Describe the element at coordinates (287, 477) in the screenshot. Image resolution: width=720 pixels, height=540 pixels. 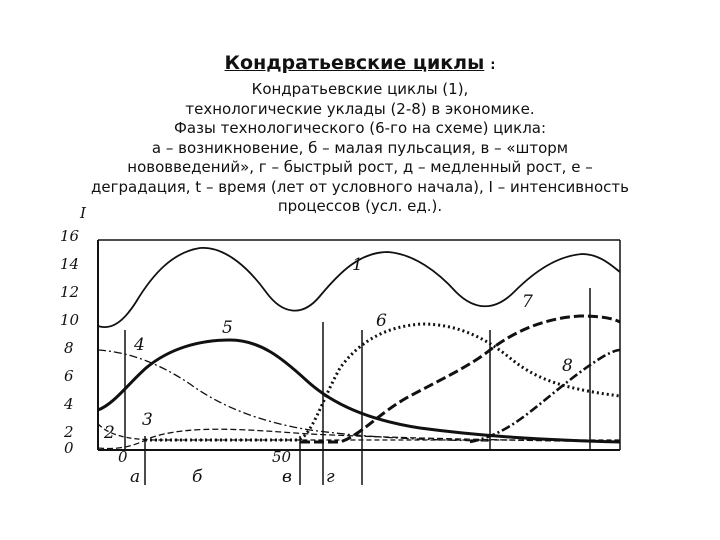
I see `phase-label-v: в` at that location.